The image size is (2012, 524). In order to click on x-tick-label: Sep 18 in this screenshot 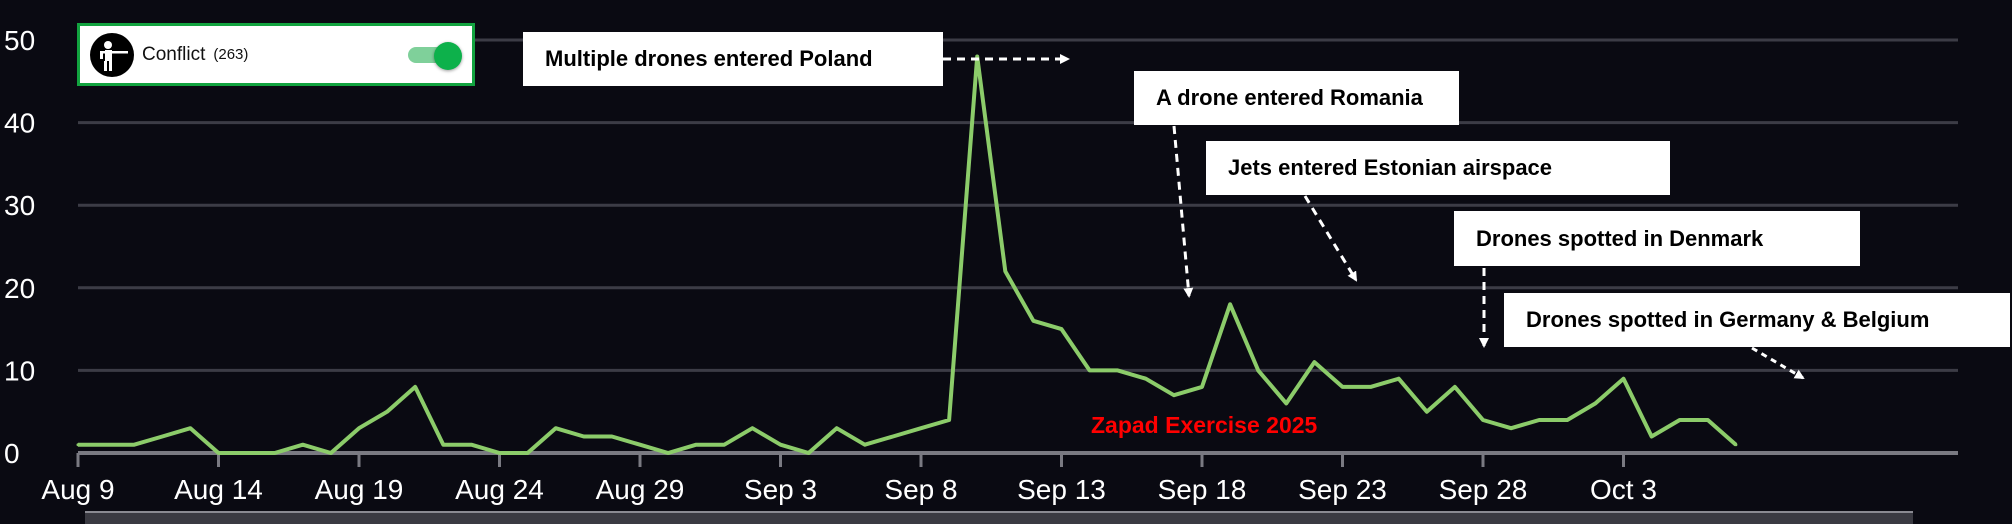, I will do `click(1202, 489)`.